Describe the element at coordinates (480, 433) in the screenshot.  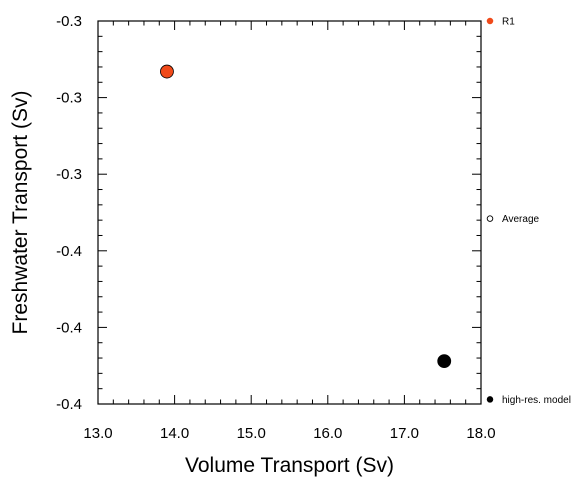
I see `x-tick-label: 18.0` at that location.